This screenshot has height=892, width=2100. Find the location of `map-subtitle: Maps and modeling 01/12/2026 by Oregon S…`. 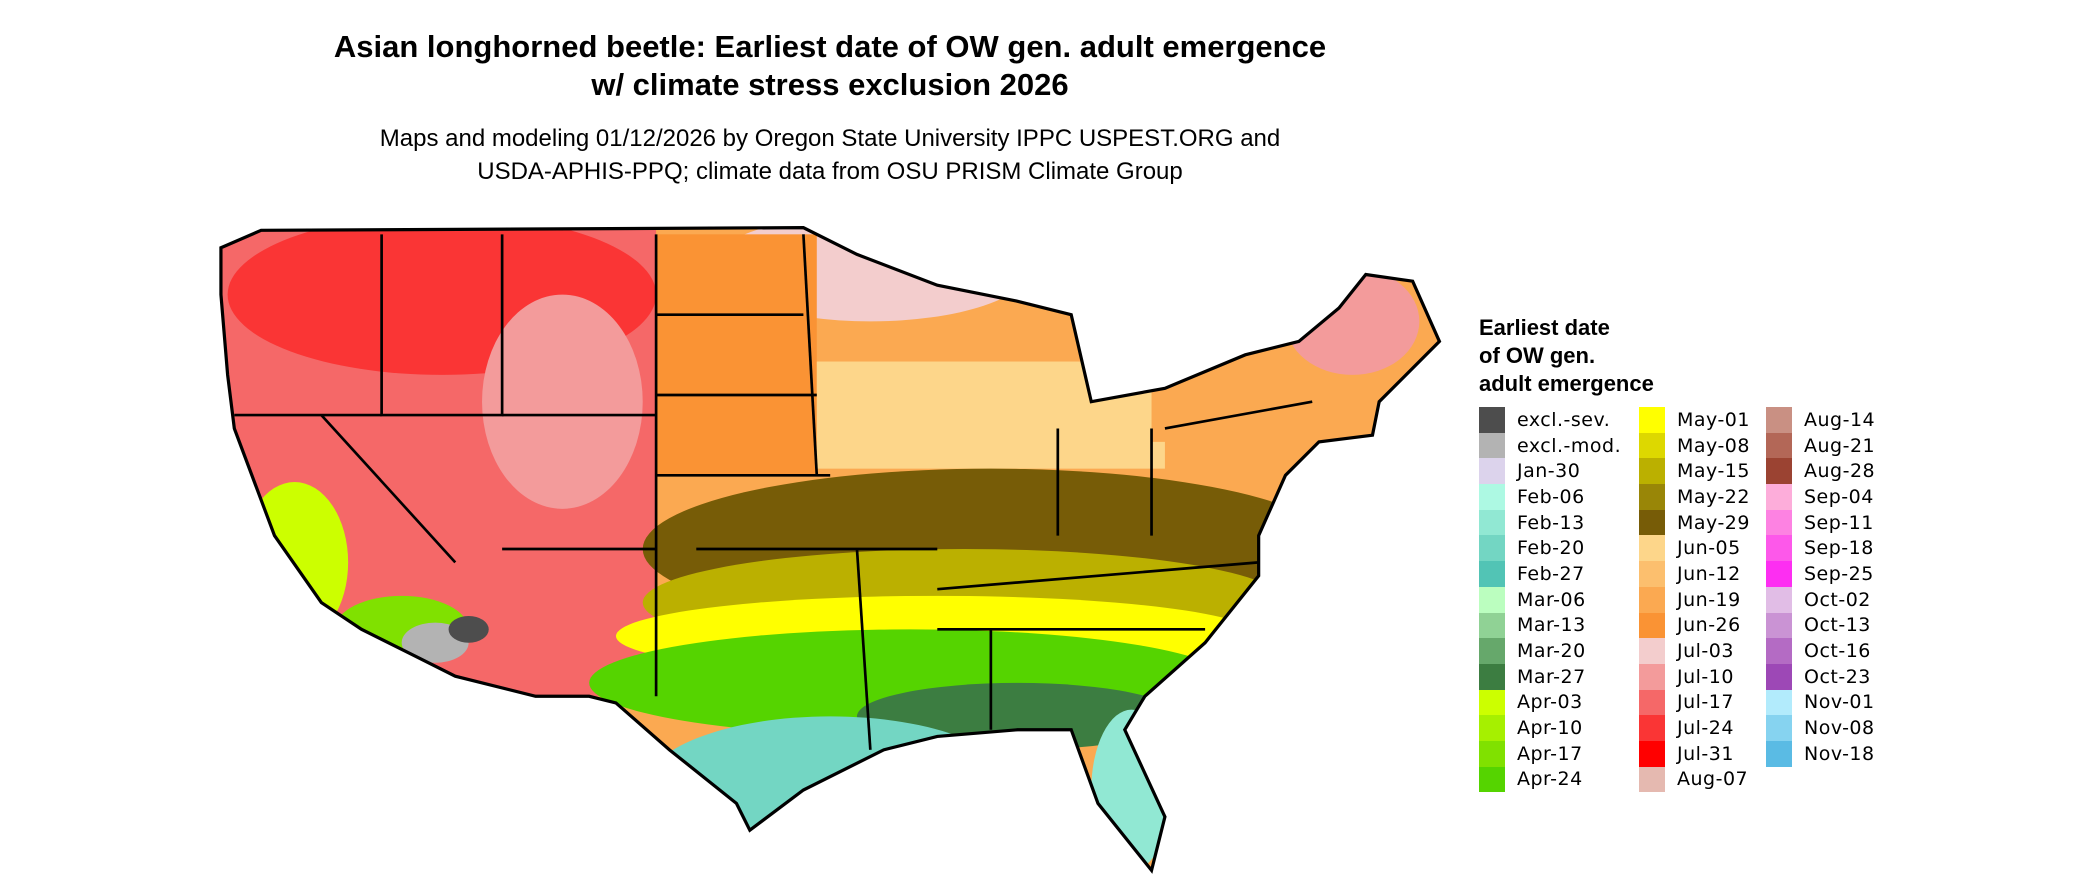

map-subtitle: Maps and modeling 01/12/2026 by Oregon S… is located at coordinates (830, 155).